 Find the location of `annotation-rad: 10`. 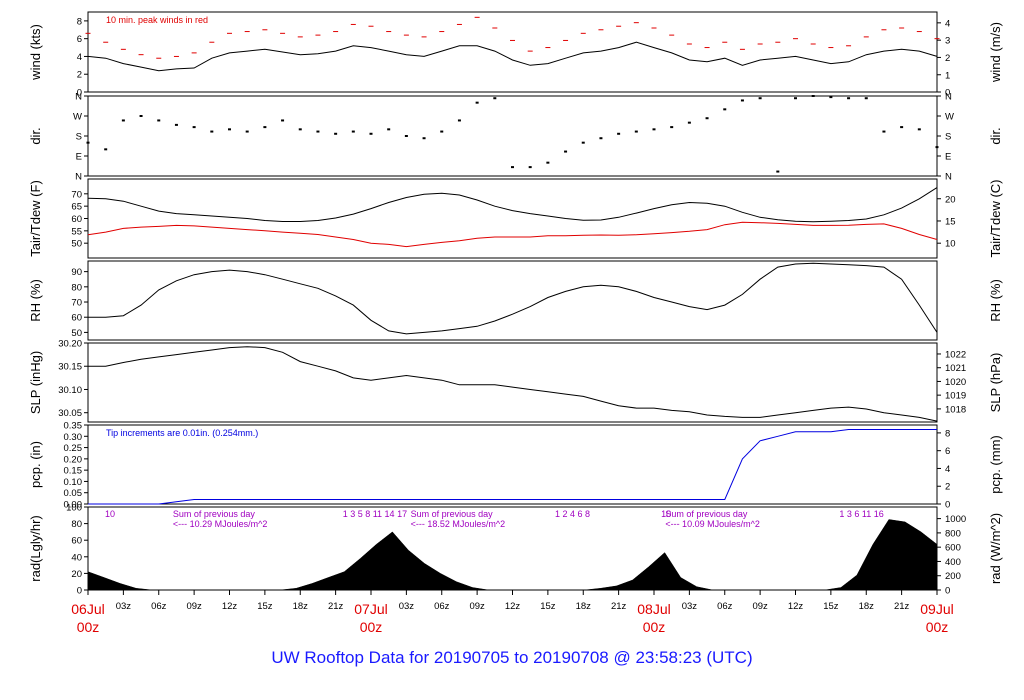

annotation-rad: 10 is located at coordinates (666, 514).